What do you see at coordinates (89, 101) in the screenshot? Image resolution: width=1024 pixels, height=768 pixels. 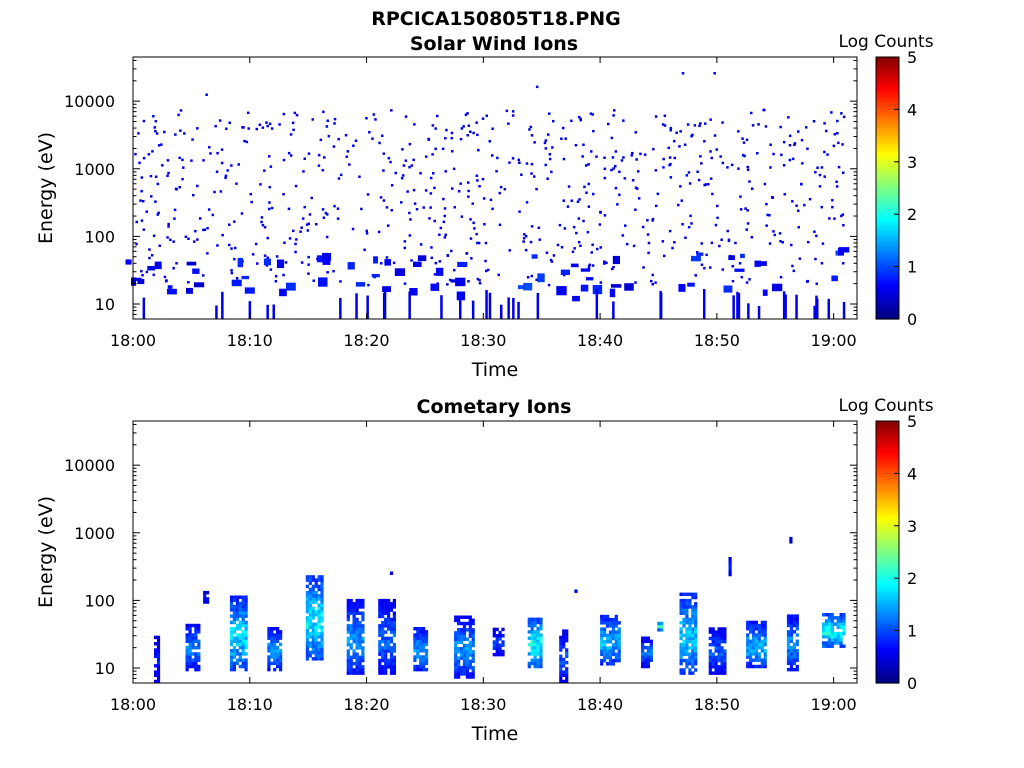 I see `y-tick-label: 10000` at bounding box center [89, 101].